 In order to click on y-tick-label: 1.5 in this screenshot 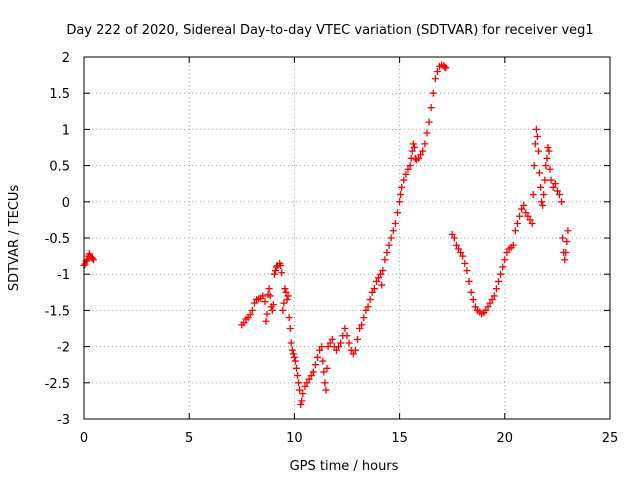, I will do `click(59, 94)`.